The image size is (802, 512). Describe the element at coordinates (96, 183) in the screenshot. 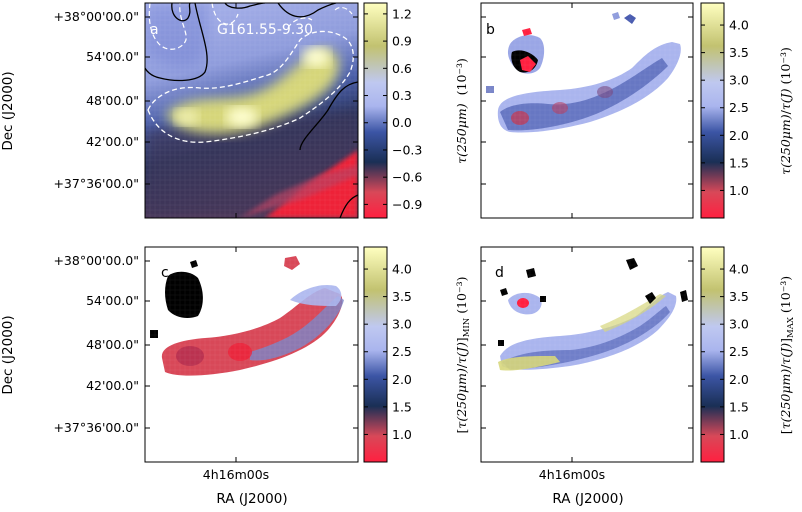

I see `panel-a-ytick-label: +37°36'00.0"` at that location.